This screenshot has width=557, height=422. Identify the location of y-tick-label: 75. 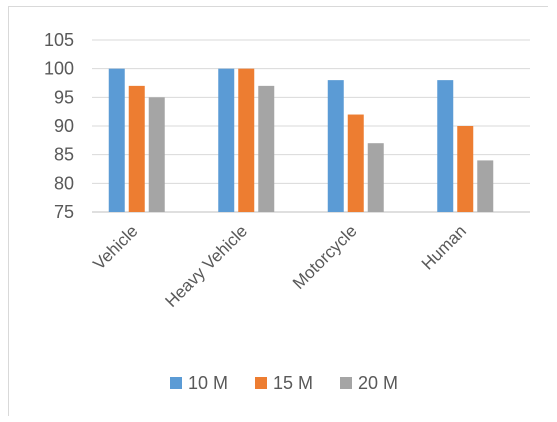
(64, 212).